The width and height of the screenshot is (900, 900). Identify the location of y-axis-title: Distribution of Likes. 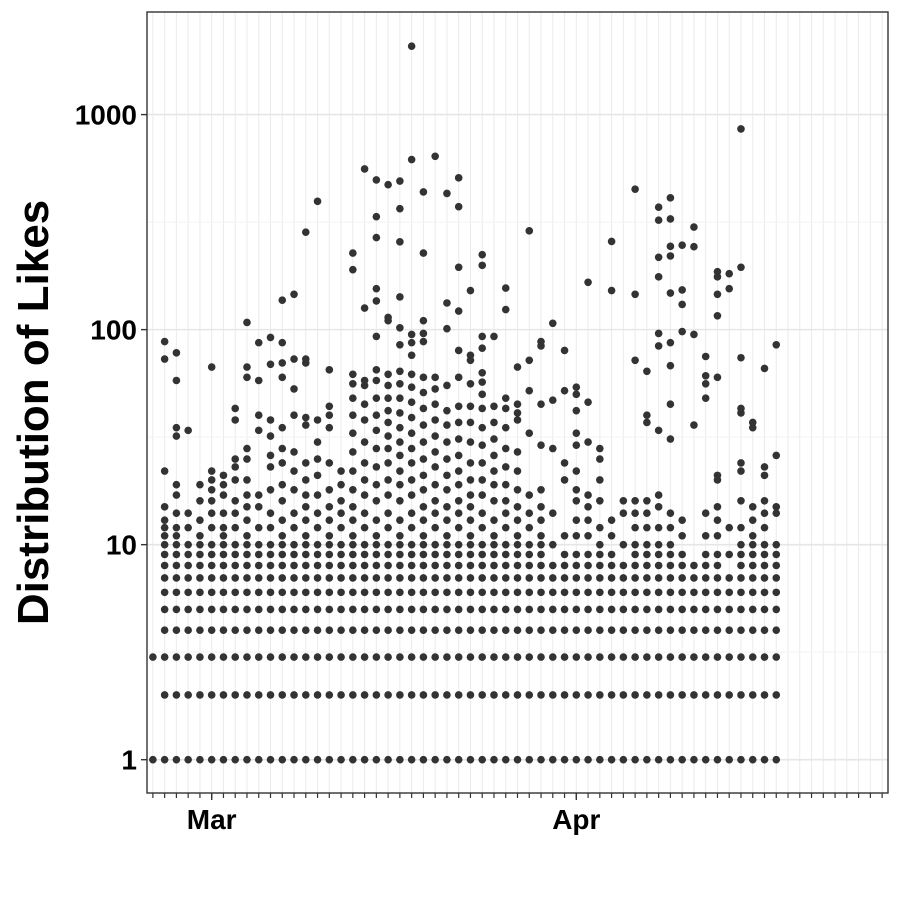
(33, 412).